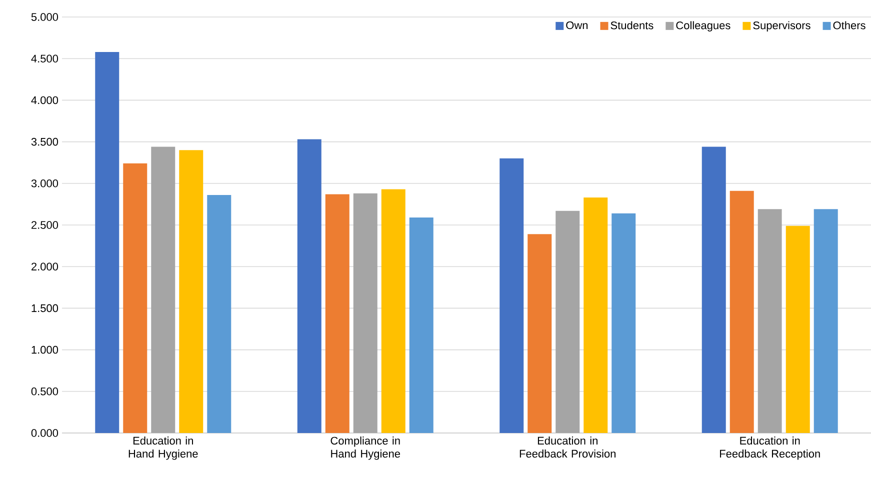 The height and width of the screenshot is (487, 871). What do you see at coordinates (632, 25) in the screenshot?
I see `legend-label: Students` at bounding box center [632, 25].